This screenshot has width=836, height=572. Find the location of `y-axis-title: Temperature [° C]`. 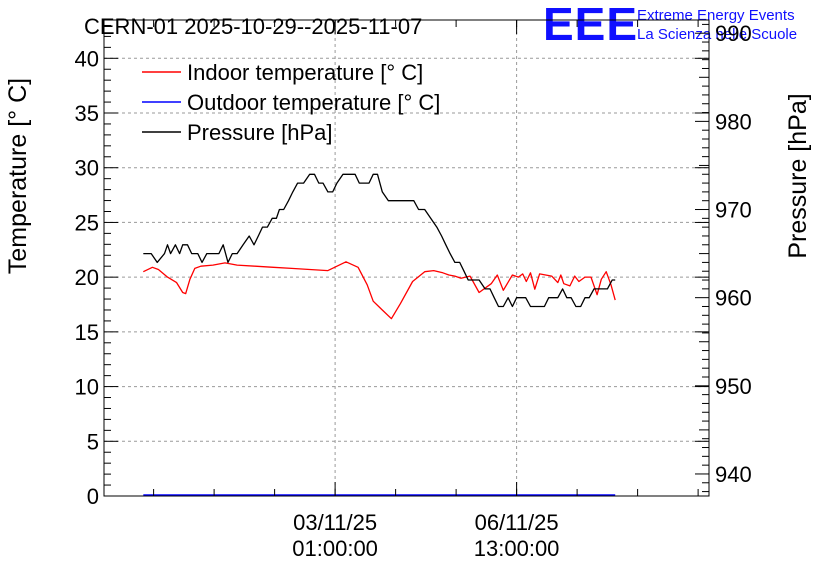

y-axis-title: Temperature [° C] is located at coordinates (18, 176).